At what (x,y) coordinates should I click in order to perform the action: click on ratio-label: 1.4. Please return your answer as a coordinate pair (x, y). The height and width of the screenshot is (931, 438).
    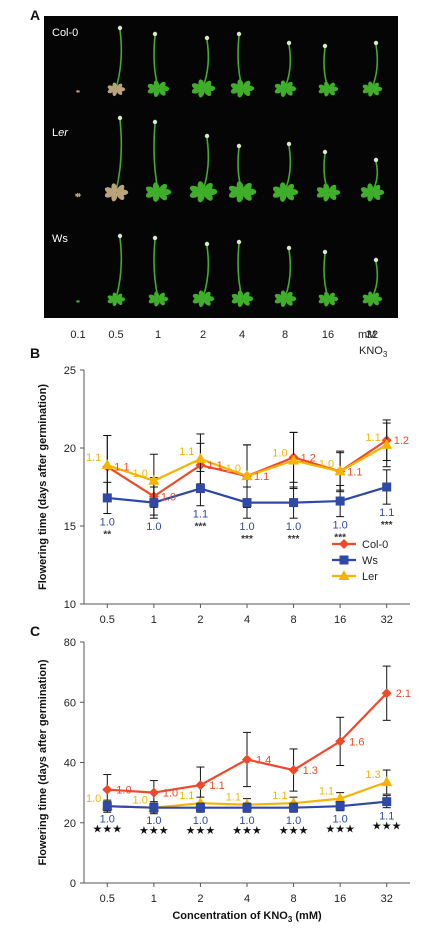
    Looking at the image, I should click on (263, 760).